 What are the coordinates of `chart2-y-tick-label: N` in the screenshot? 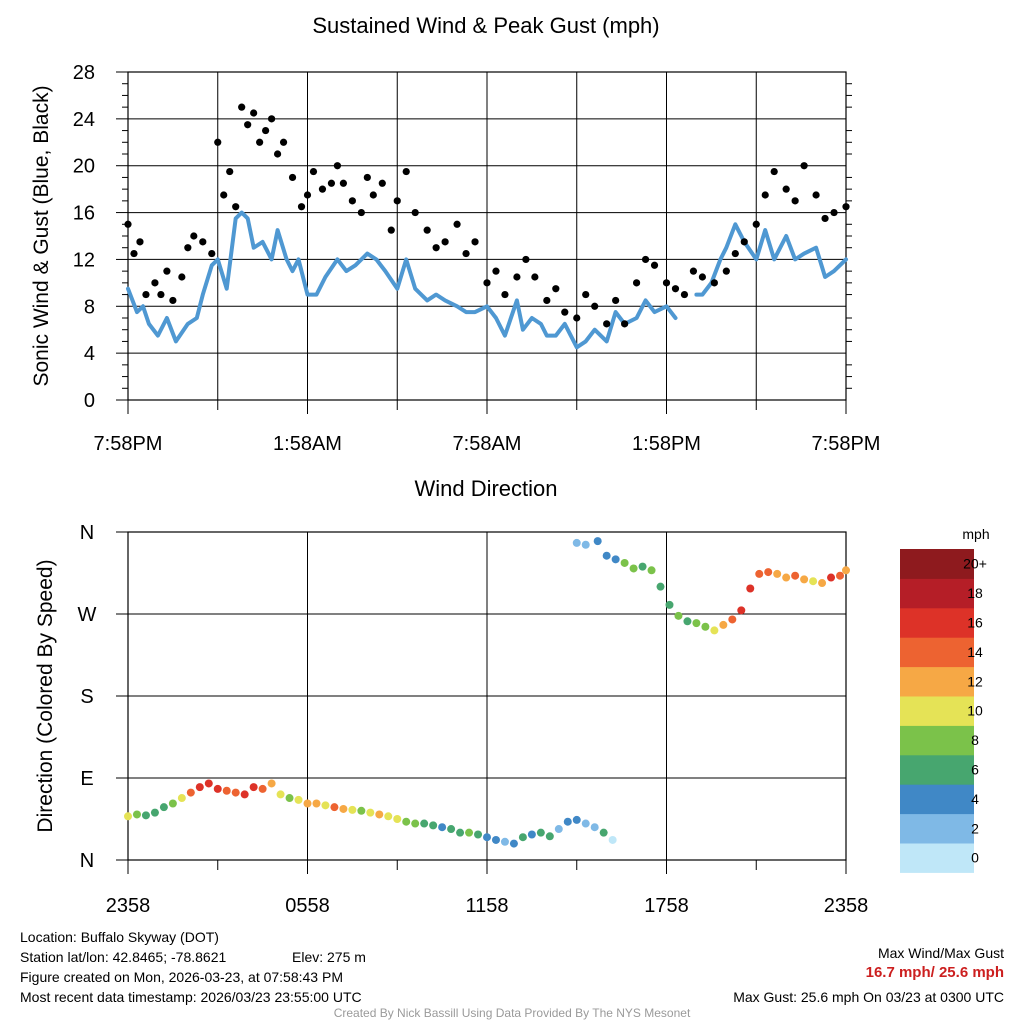 It's located at (87, 861).